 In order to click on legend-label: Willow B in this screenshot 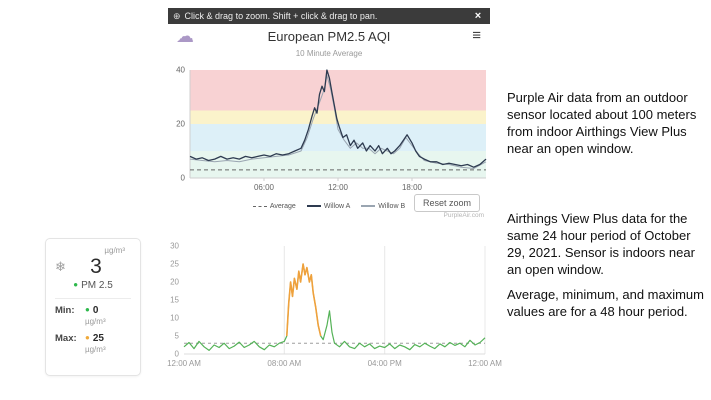, I will do `click(392, 206)`.